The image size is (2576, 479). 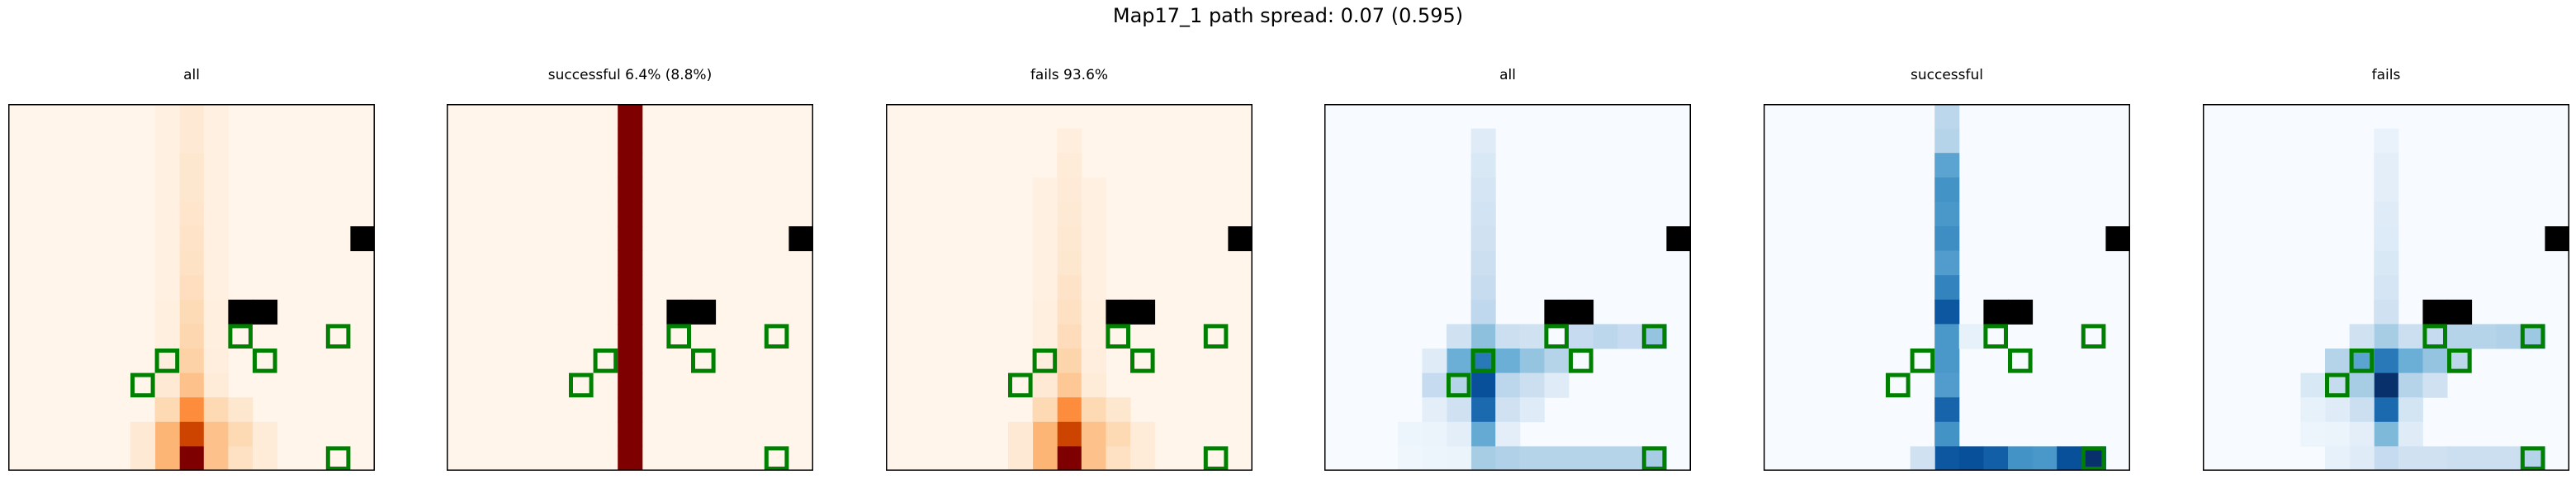 What do you see at coordinates (1288, 16) in the screenshot?
I see `figure-title: Map17_1 path spread: 0.07 (0.595)` at bounding box center [1288, 16].